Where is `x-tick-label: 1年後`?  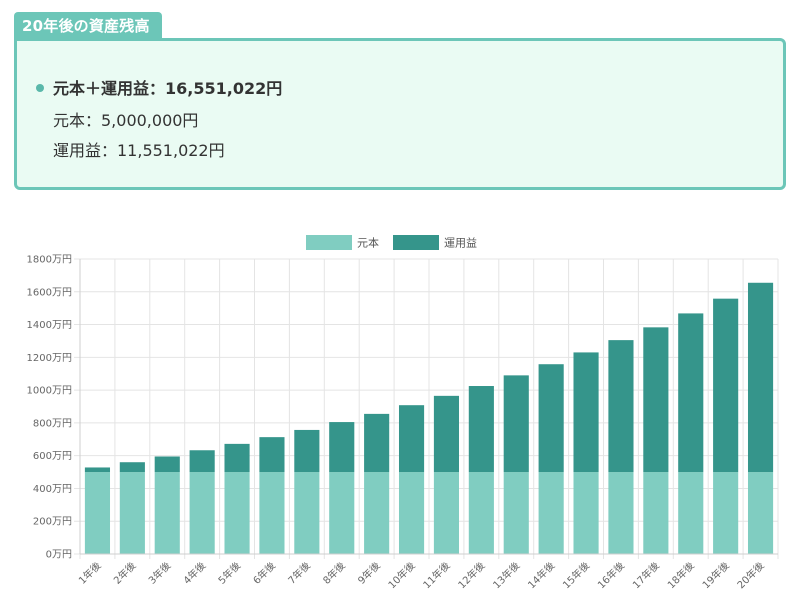 x-tick-label: 1年後 is located at coordinates (90, 573).